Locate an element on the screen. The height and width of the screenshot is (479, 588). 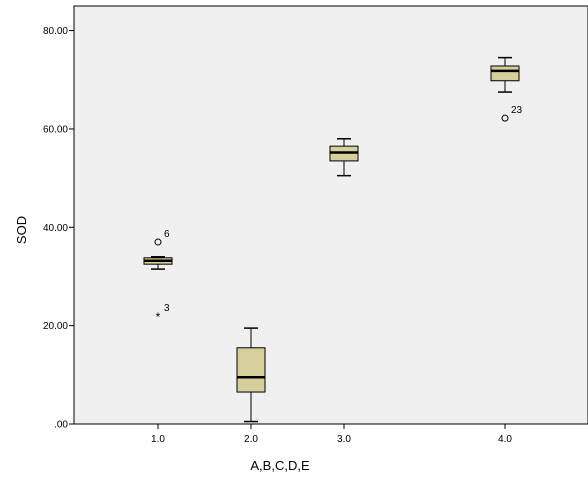
box-2.0 is located at coordinates (251, 375).